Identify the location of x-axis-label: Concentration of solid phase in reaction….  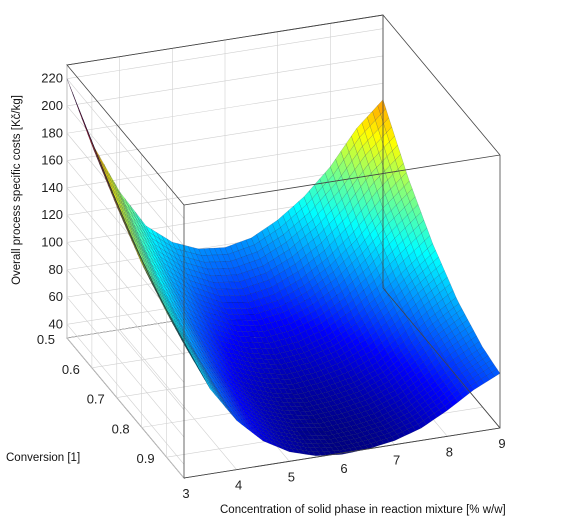
(363, 510).